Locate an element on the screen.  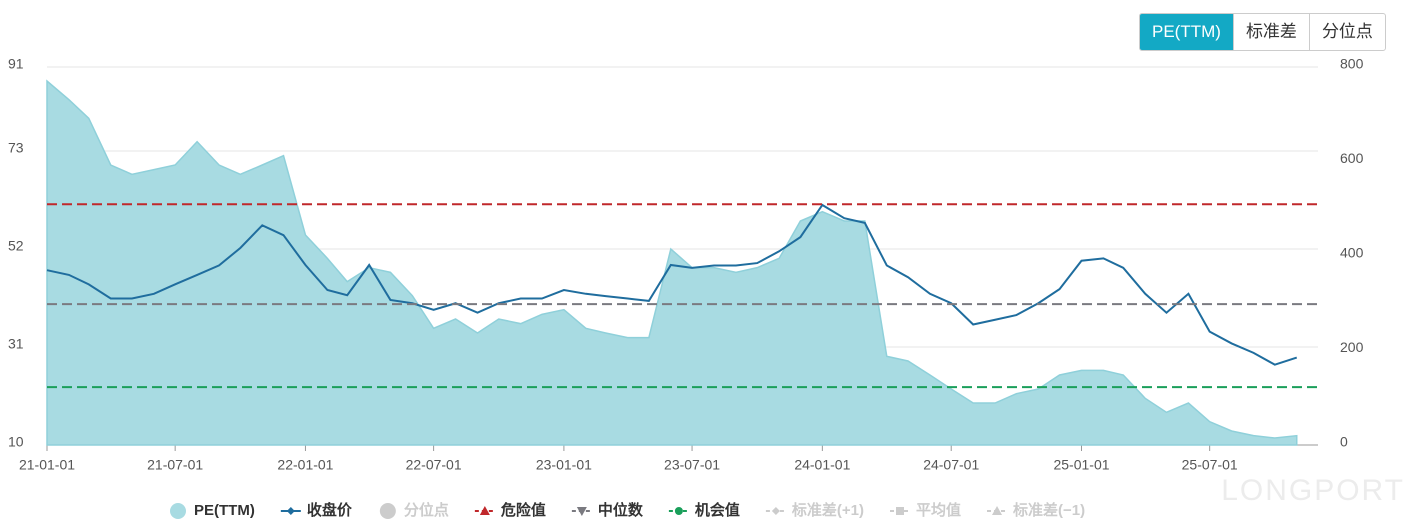
y2-tick-label: 600 is located at coordinates (1352, 158).